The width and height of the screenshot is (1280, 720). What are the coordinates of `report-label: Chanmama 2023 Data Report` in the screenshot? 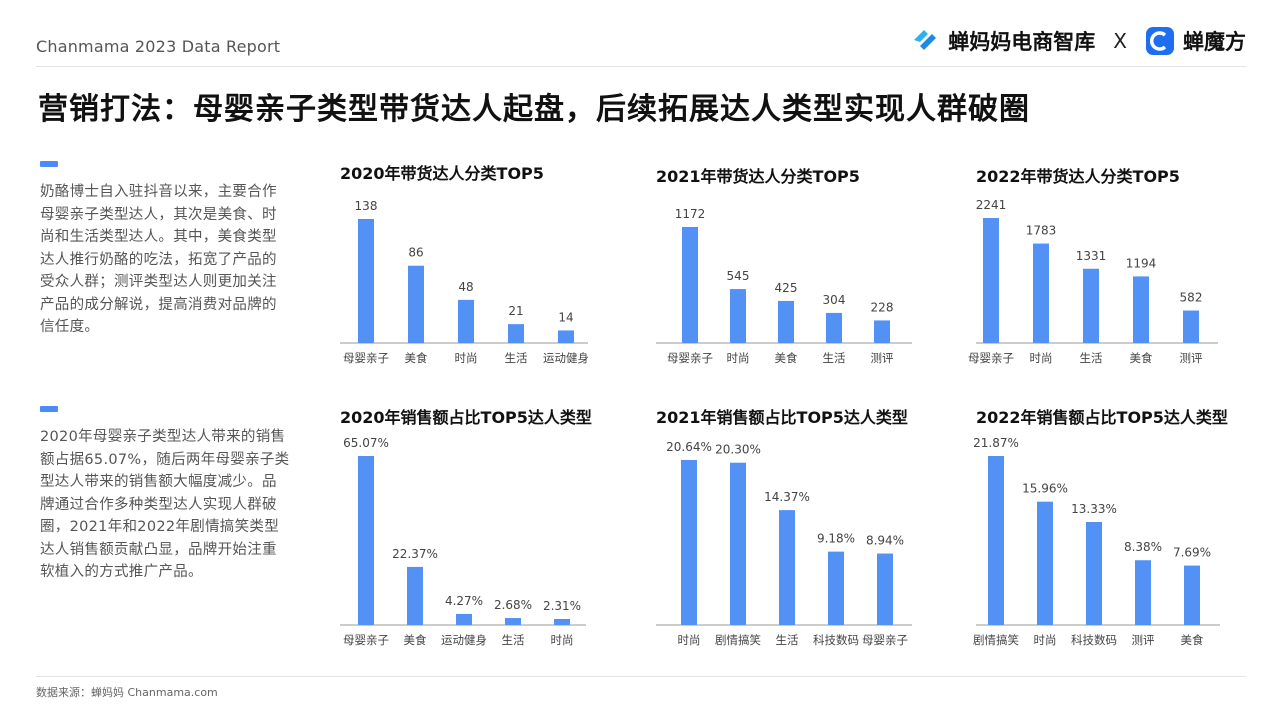 It's located at (158, 46).